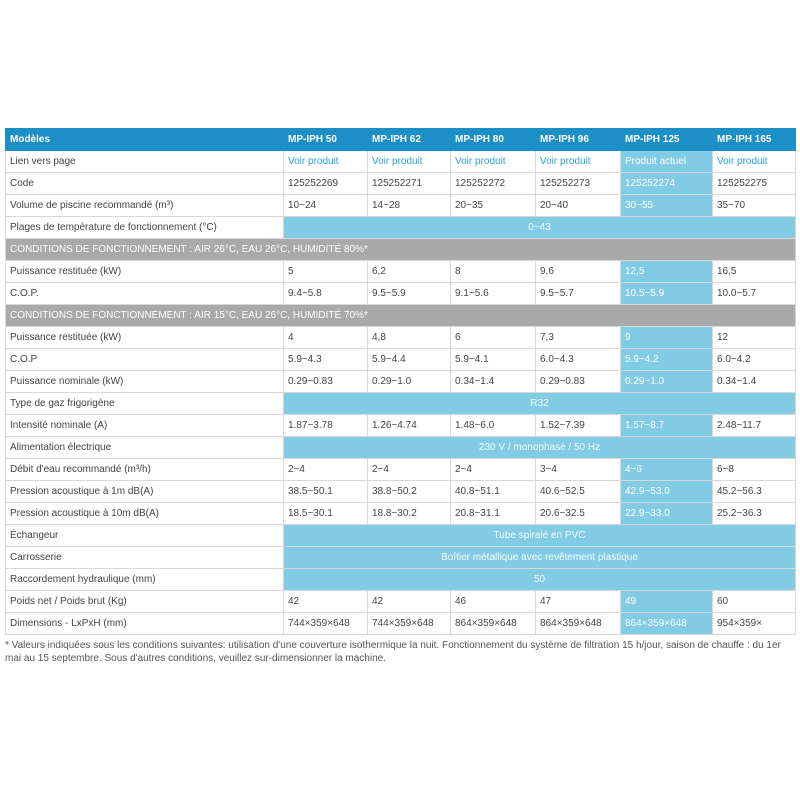 The width and height of the screenshot is (800, 800). I want to click on row-label: Poids net / Poids brut (Kg), so click(144, 601).